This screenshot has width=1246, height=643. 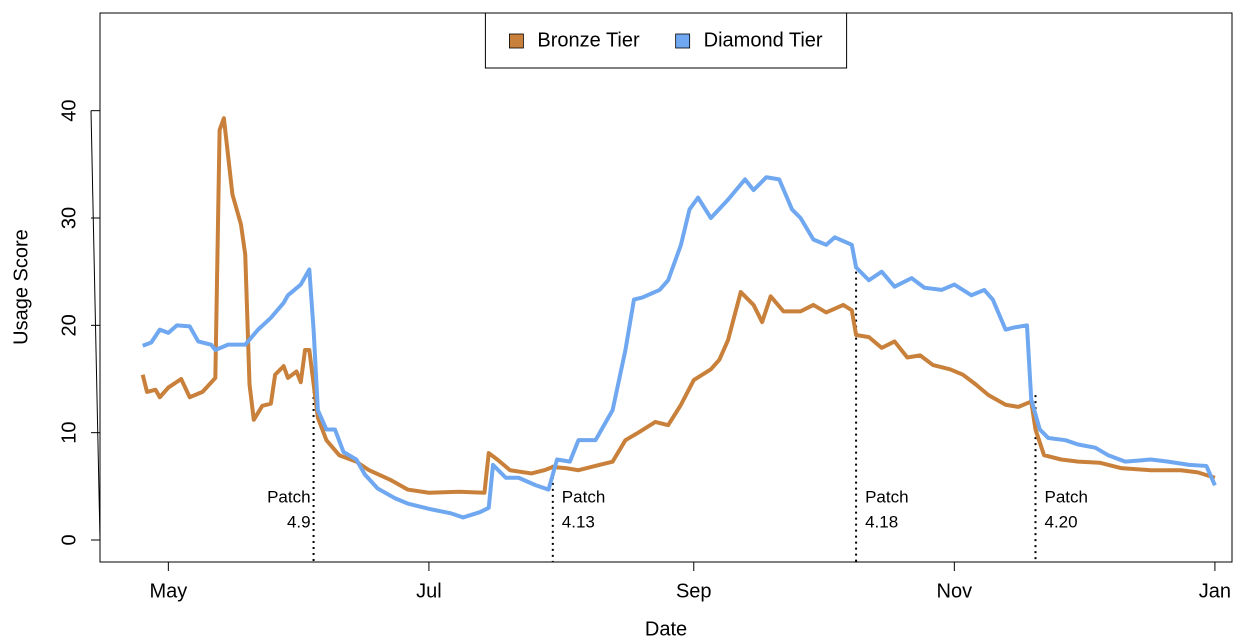 I want to click on legend: Bronze Tier Diamond Tier, so click(x=666, y=40).